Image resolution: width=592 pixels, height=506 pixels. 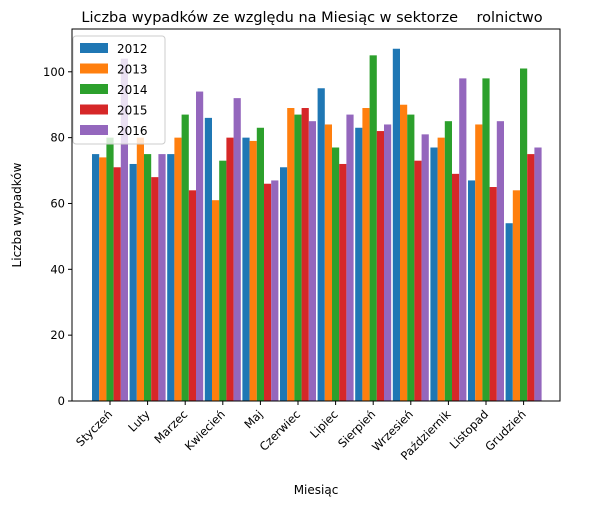 What do you see at coordinates (96, 277) in the screenshot?
I see `bar-2012-Styczeń` at bounding box center [96, 277].